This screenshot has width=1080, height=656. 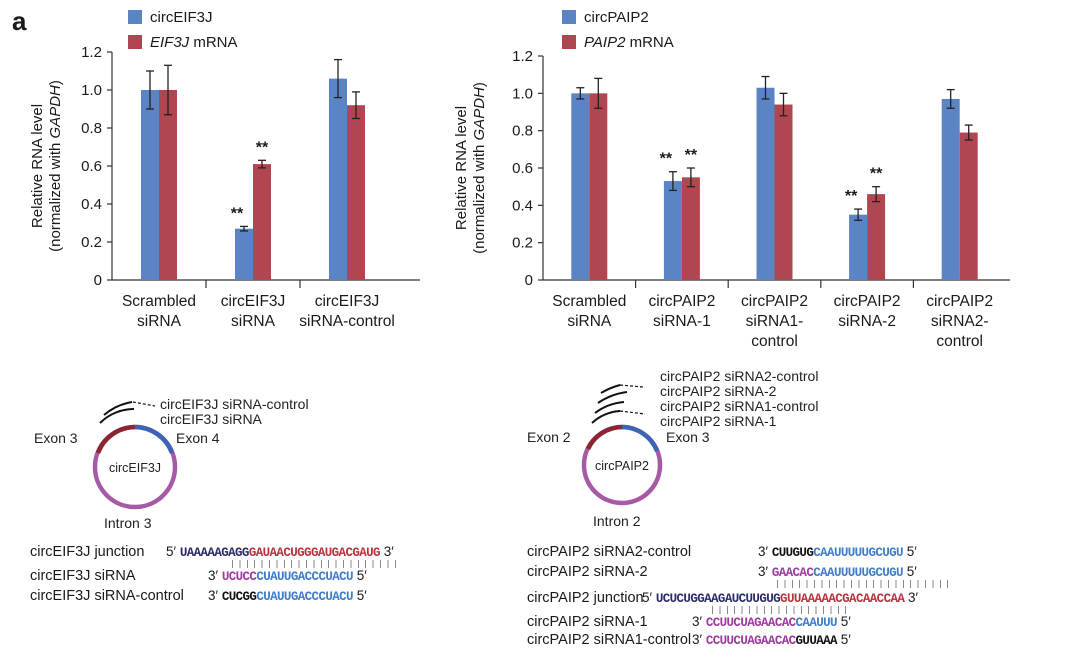 What do you see at coordinates (718, 599) in the screenshot?
I see `seq-part-a: UCUCUGGAAGAUCUUGUG` at bounding box center [718, 599].